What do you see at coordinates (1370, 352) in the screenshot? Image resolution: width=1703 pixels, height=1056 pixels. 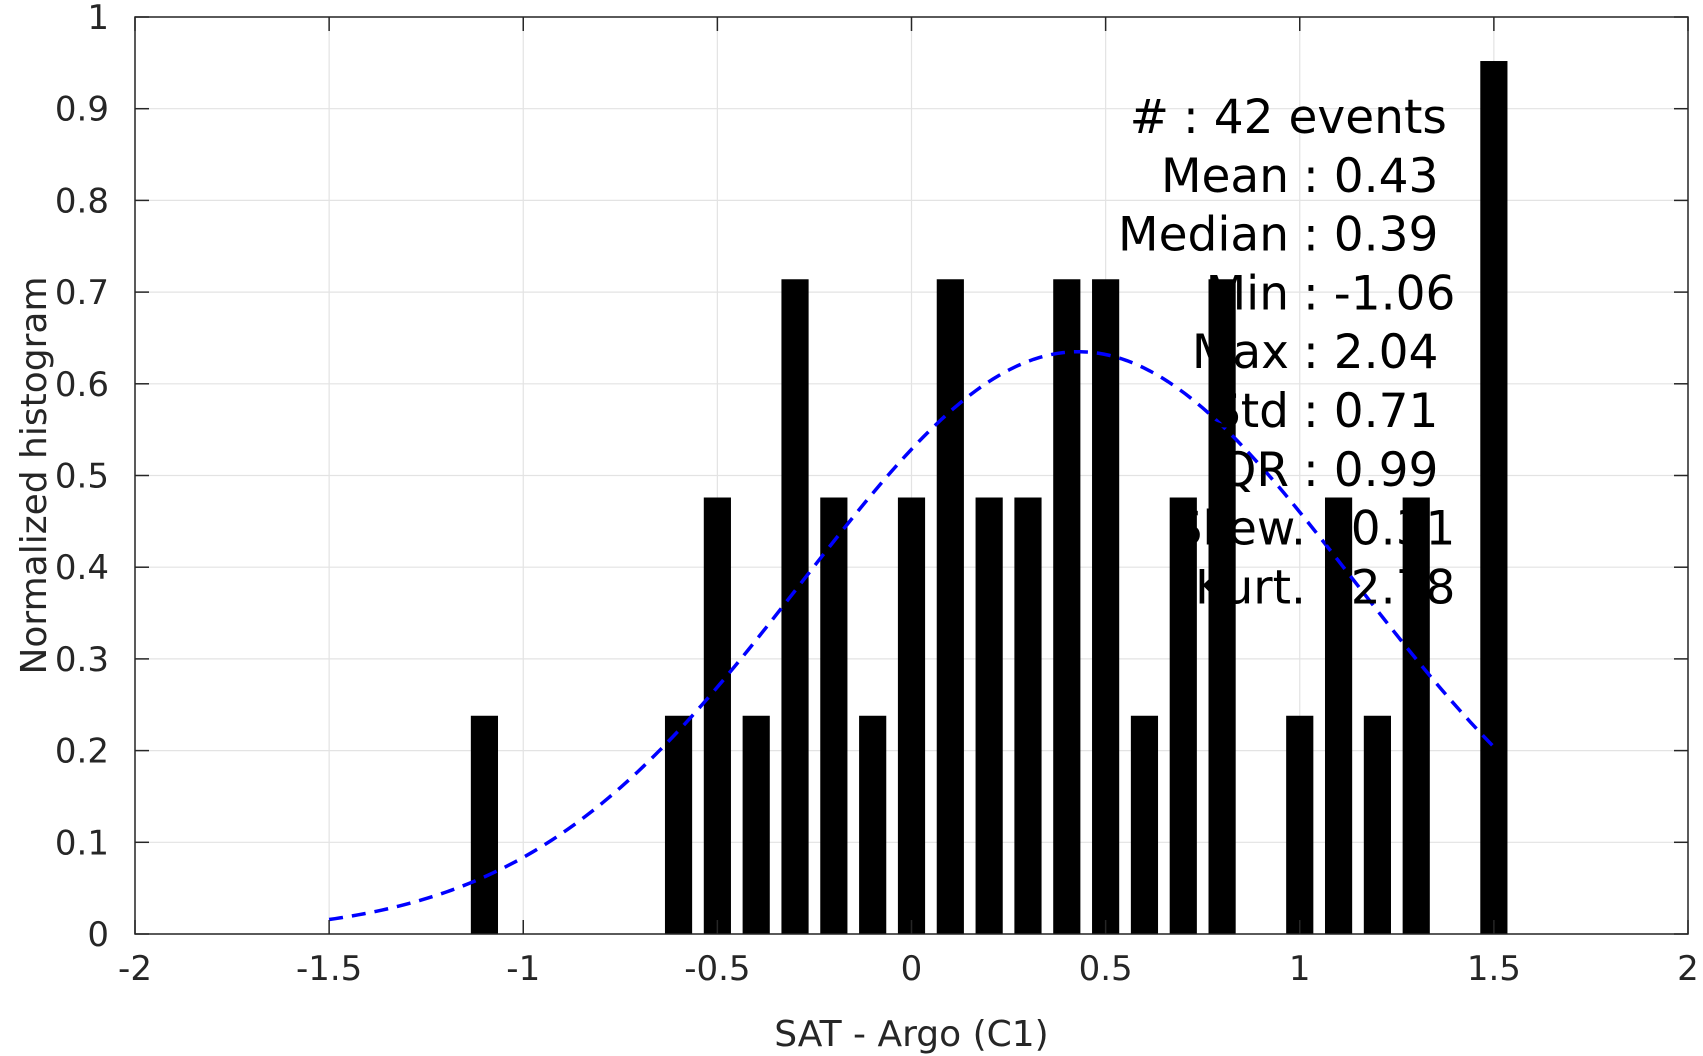 I see `stats-line-value: : 2.04` at bounding box center [1370, 352].